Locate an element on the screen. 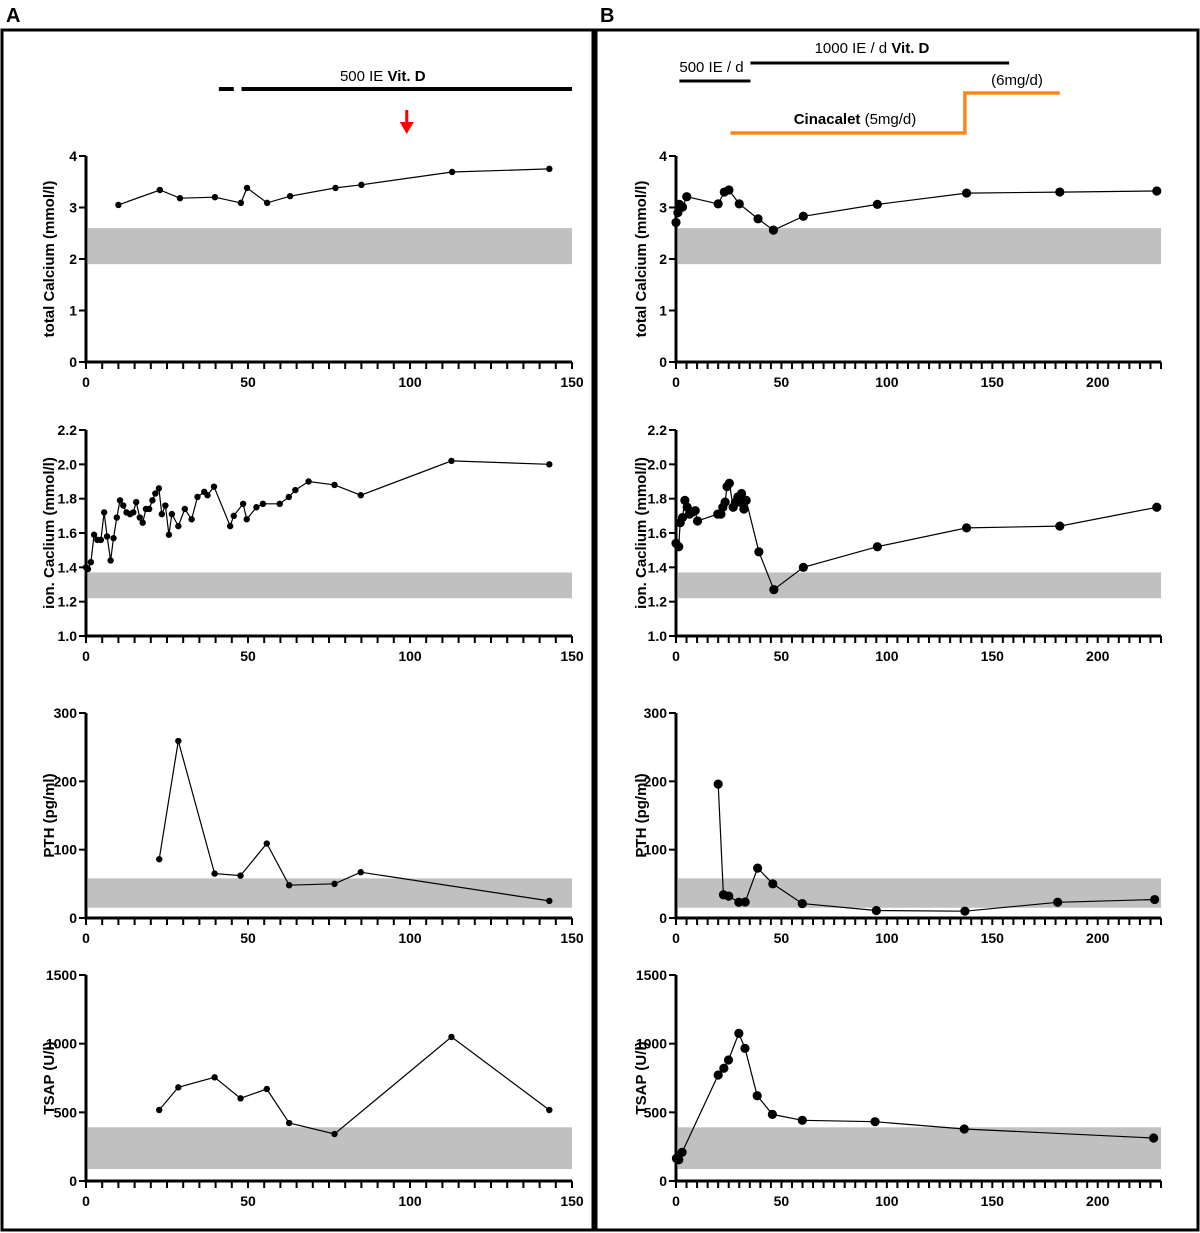 Image resolution: width=1200 pixels, height=1233 pixels. cinacalcet-bar is located at coordinates (895, 113).